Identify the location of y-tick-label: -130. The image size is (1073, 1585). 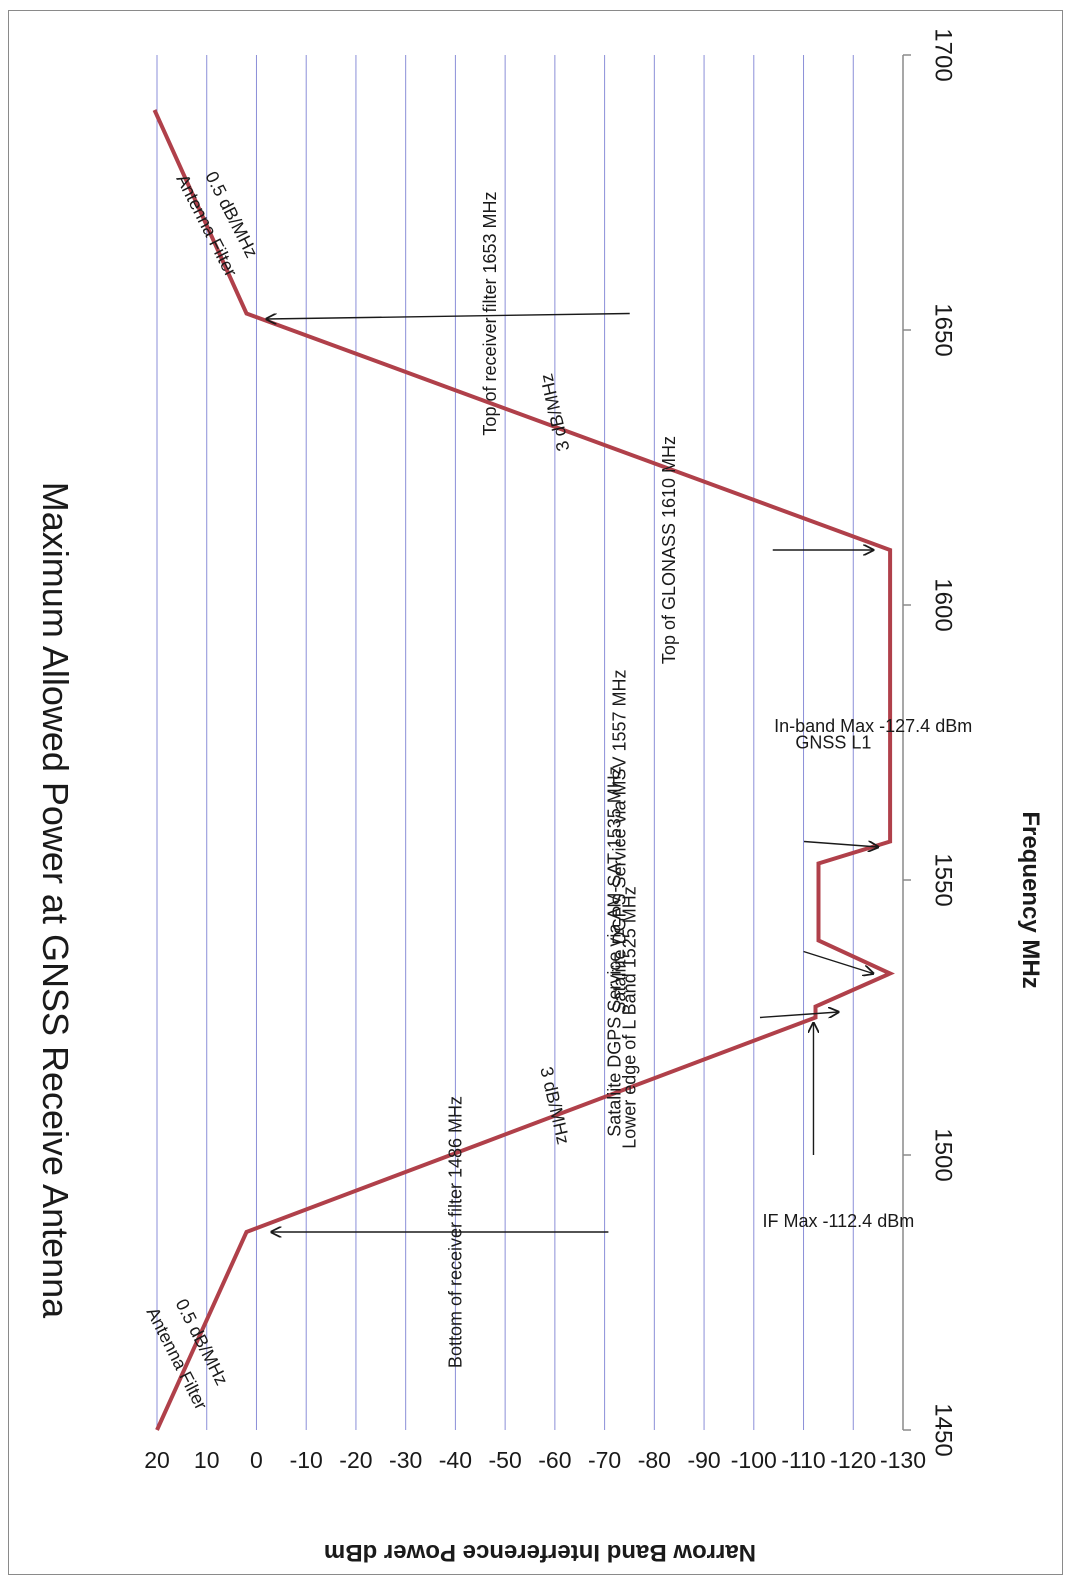
(903, 1460).